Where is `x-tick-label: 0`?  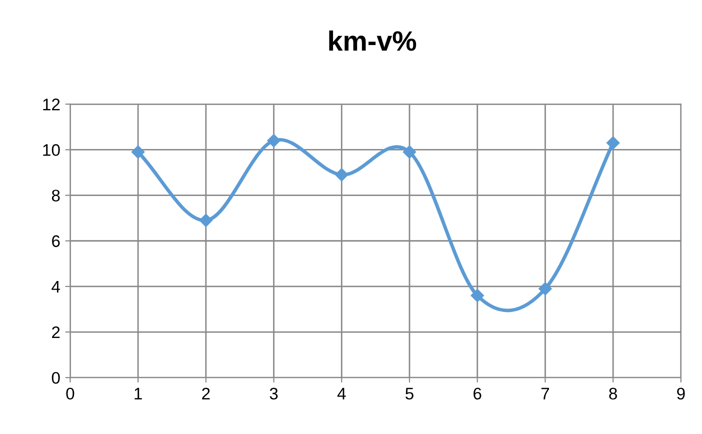
x-tick-label: 0 is located at coordinates (70, 394).